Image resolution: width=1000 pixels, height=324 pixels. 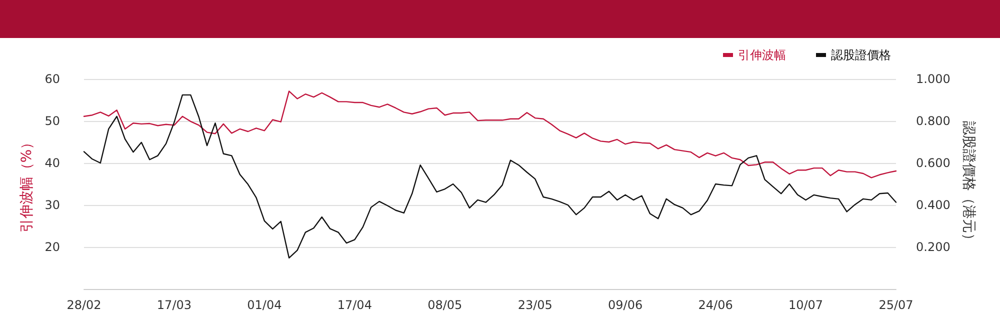 I want to click on x-tick-label: 23/05, so click(x=535, y=305).